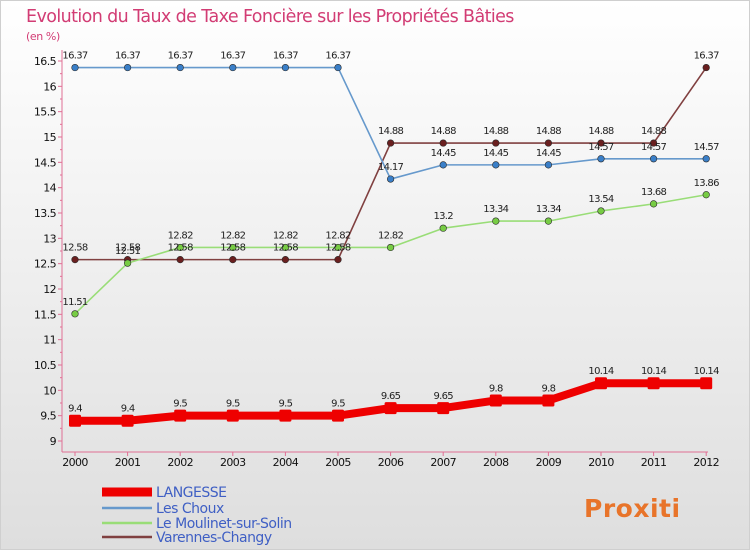 This screenshot has width=750, height=550. I want to click on brand-name: Proxiti, so click(632, 508).